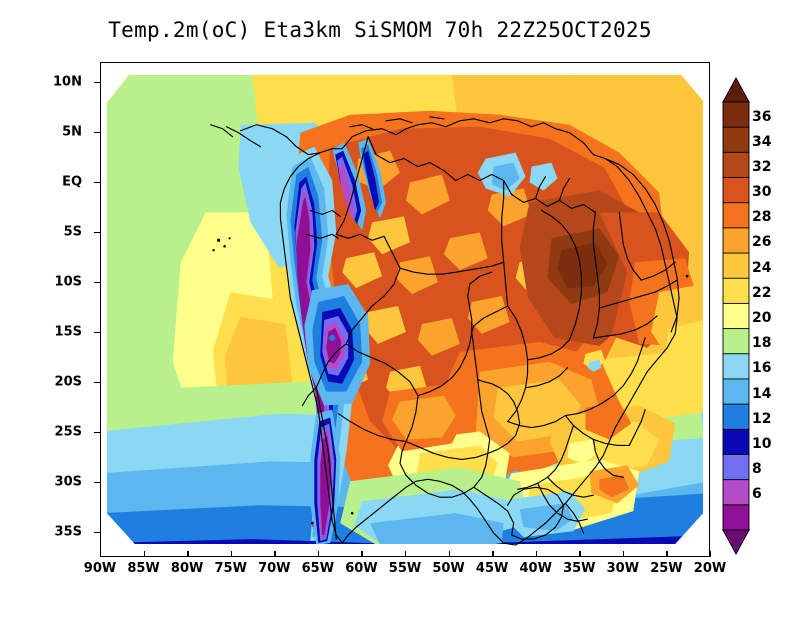 This screenshot has height=618, width=800. What do you see at coordinates (492, 568) in the screenshot?
I see `x-tick-label: 45W` at bounding box center [492, 568].